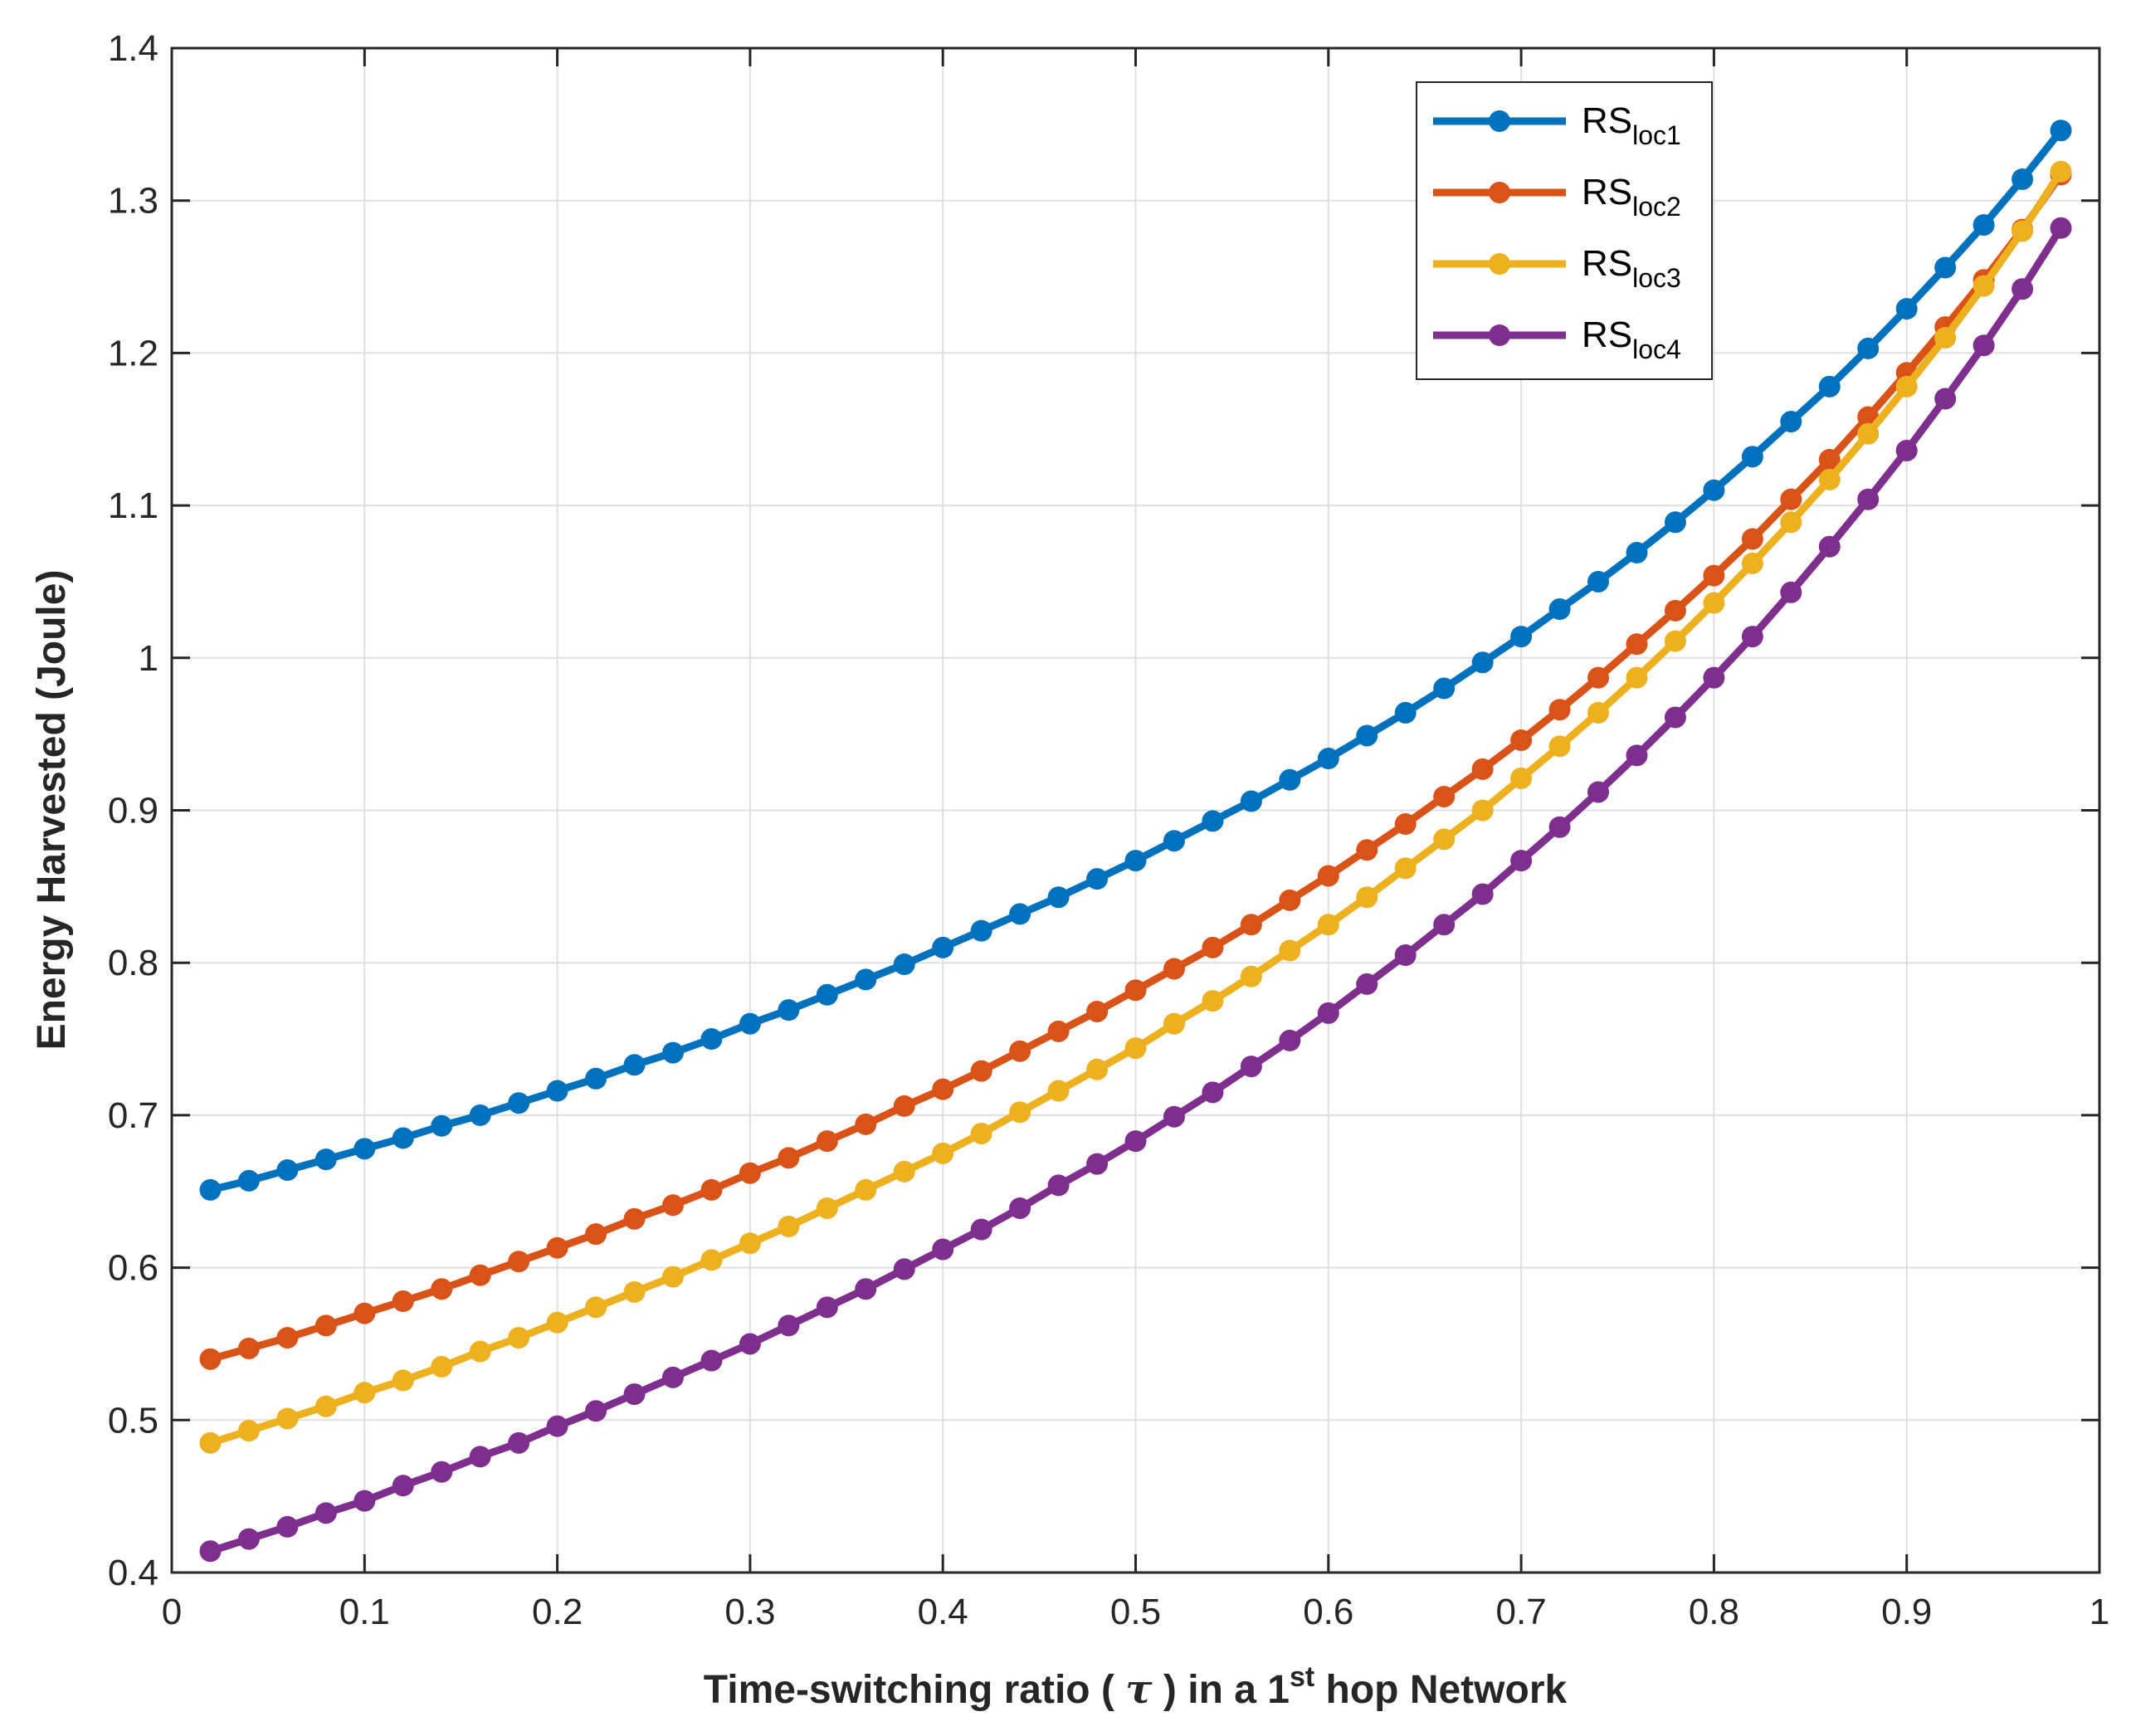 The image size is (2131, 1736). I want to click on legend-box, so click(1564, 230).